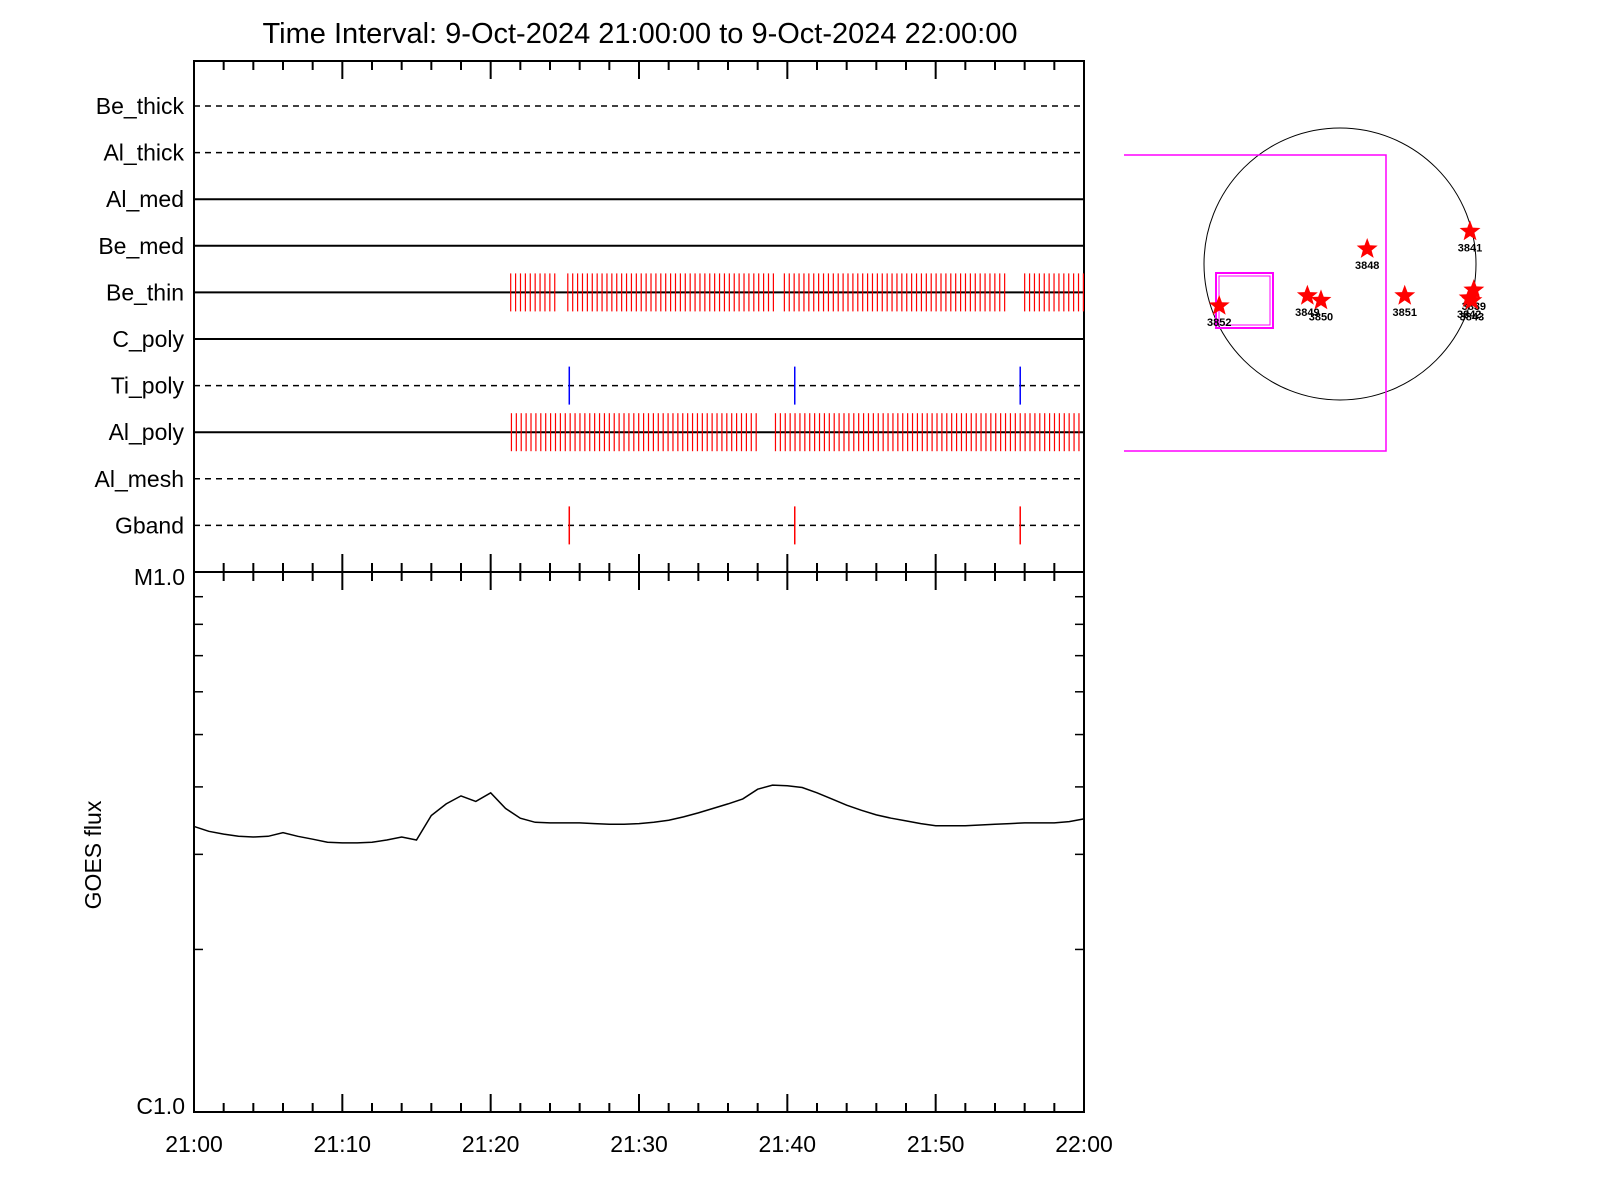  I want to click on x-tick-label: 21:20, so click(491, 1144).